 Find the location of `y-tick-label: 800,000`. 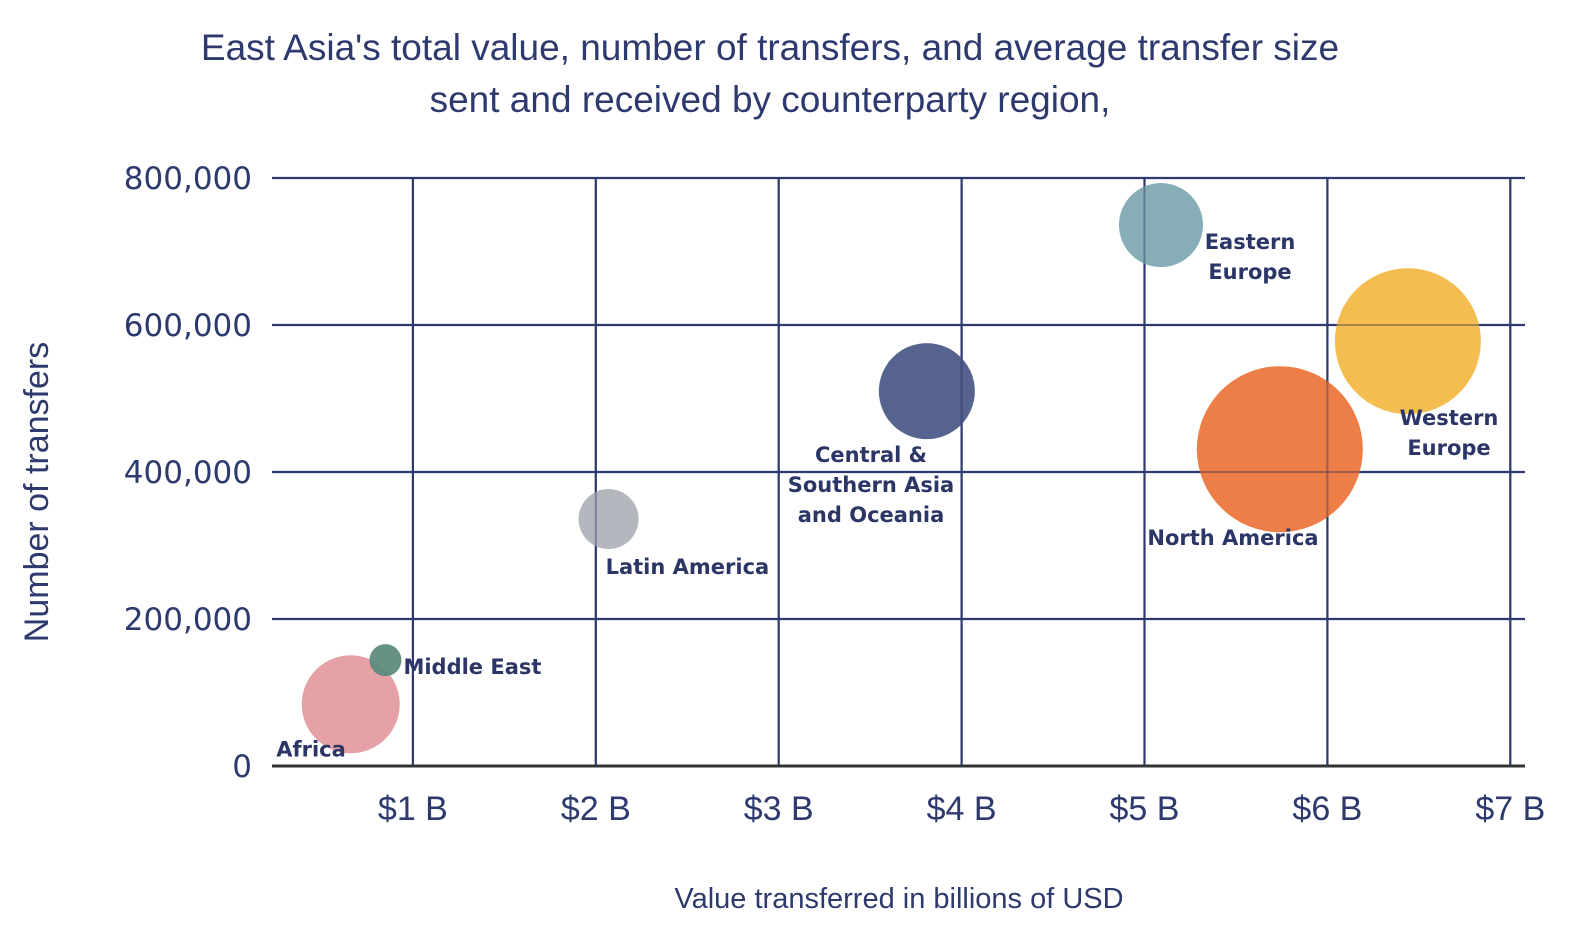

y-tick-label: 800,000 is located at coordinates (188, 179).